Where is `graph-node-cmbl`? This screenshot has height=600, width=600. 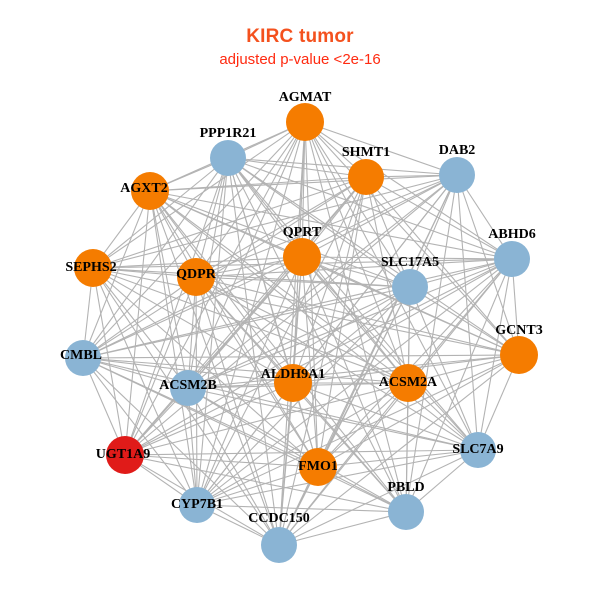
graph-node-cmbl is located at coordinates (83, 358).